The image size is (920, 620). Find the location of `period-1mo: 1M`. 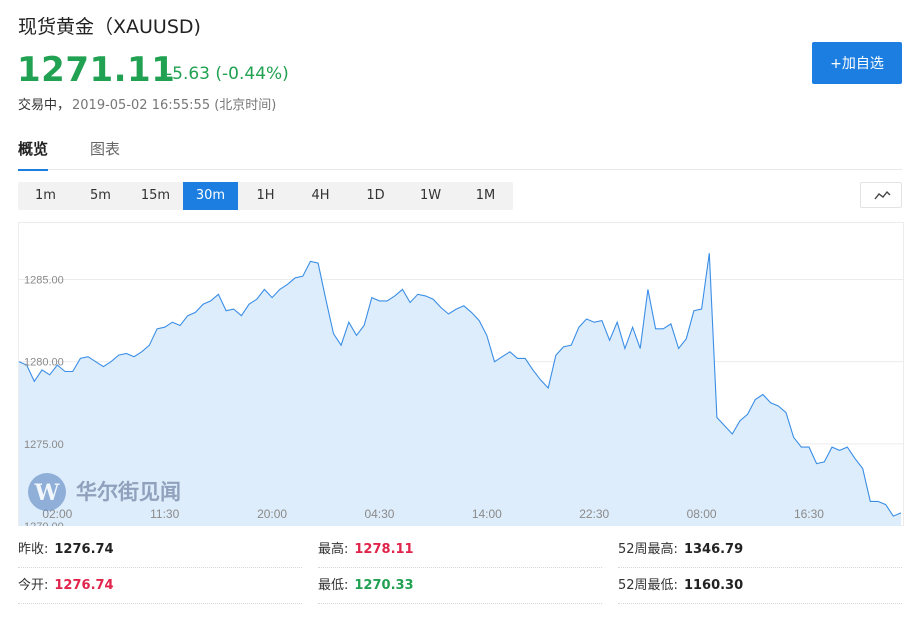

period-1mo: 1M is located at coordinates (485, 195).